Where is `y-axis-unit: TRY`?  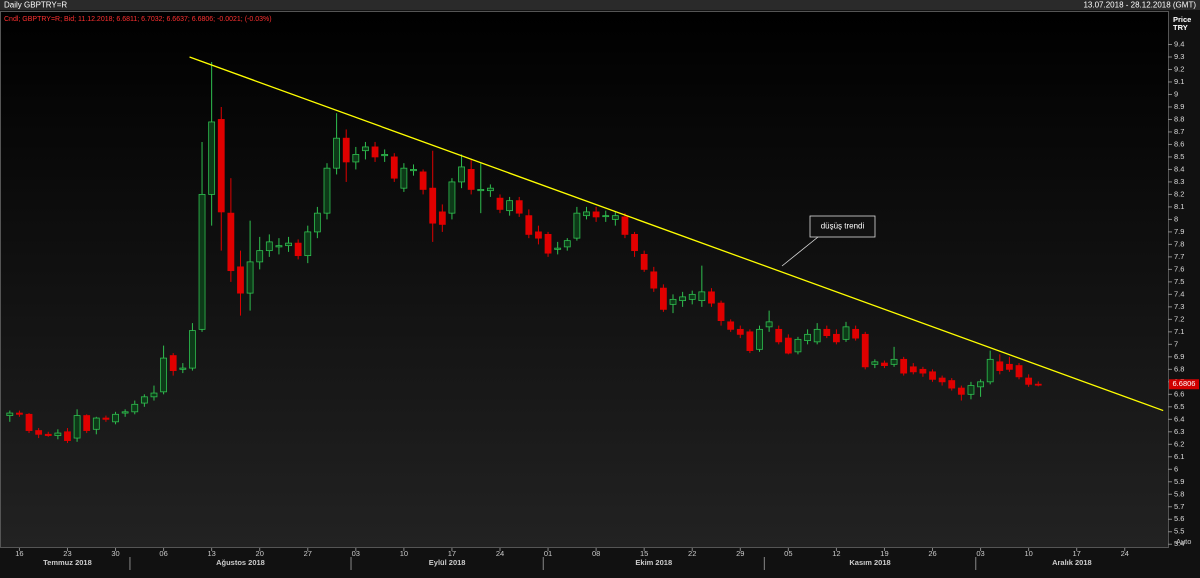
y-axis-unit: TRY is located at coordinates (1180, 27).